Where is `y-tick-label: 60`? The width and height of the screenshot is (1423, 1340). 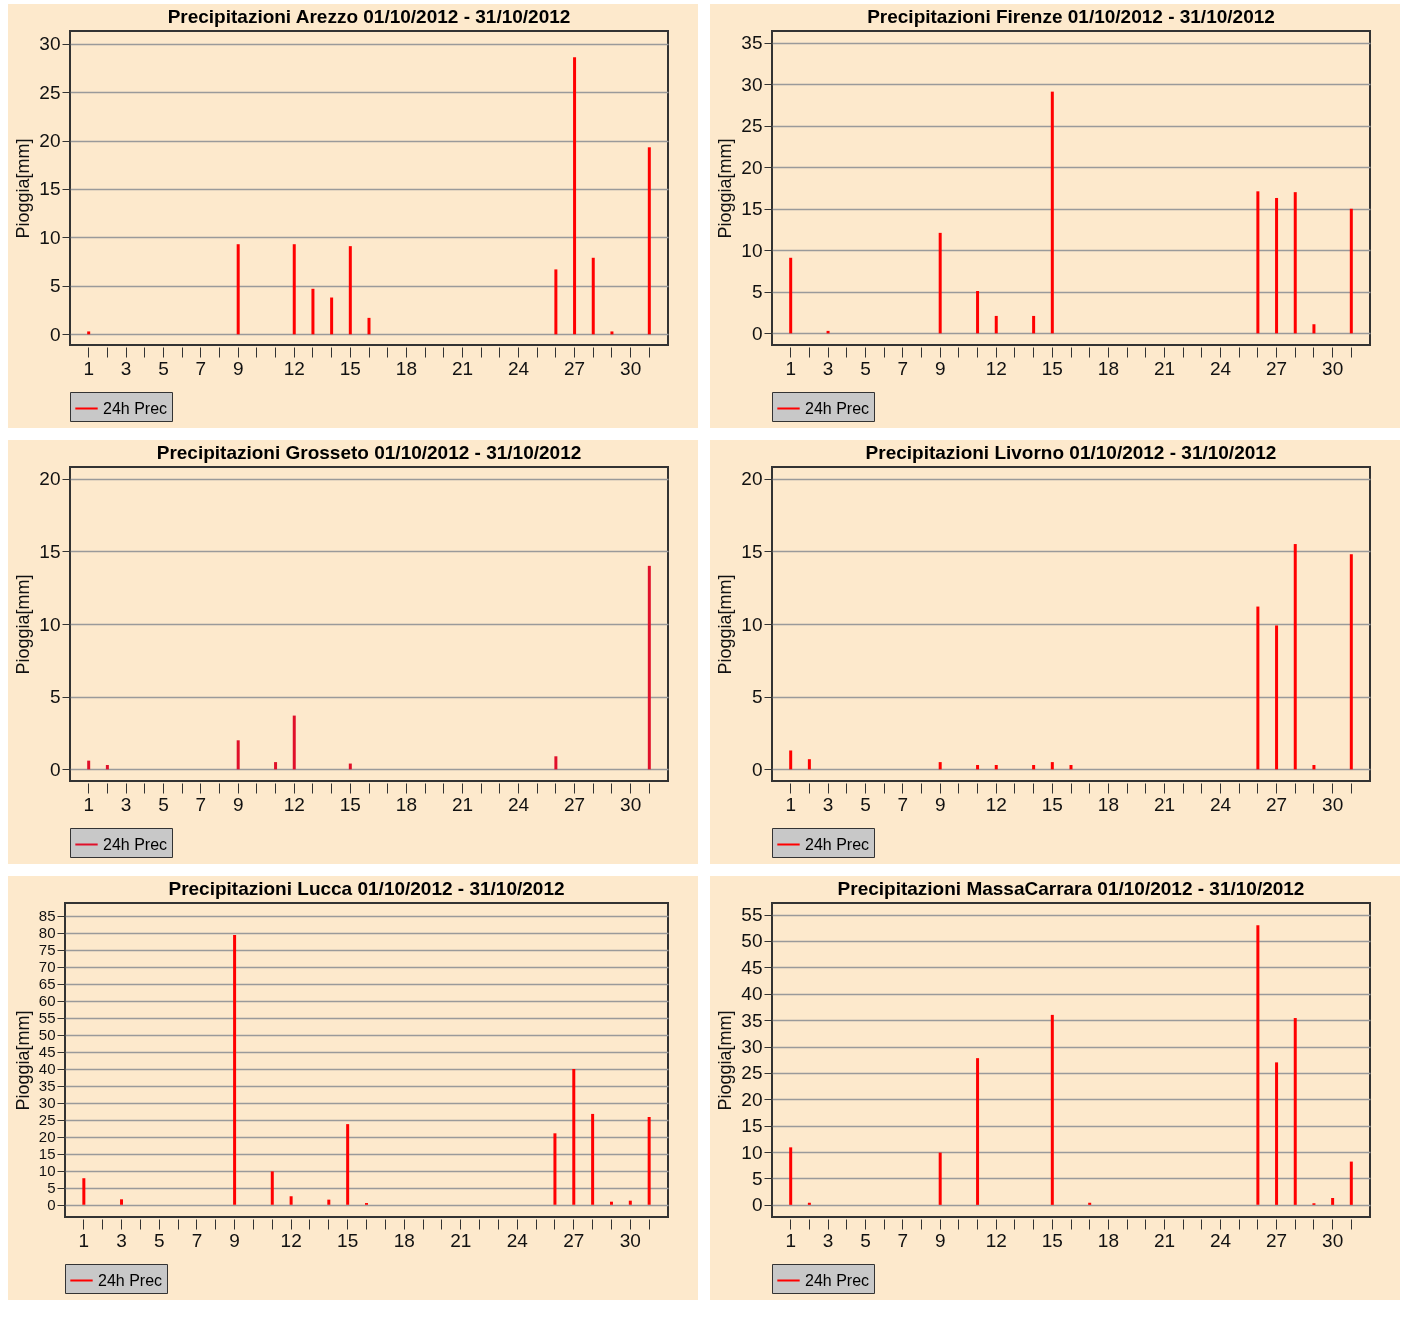
y-tick-label: 60 is located at coordinates (47, 1001).